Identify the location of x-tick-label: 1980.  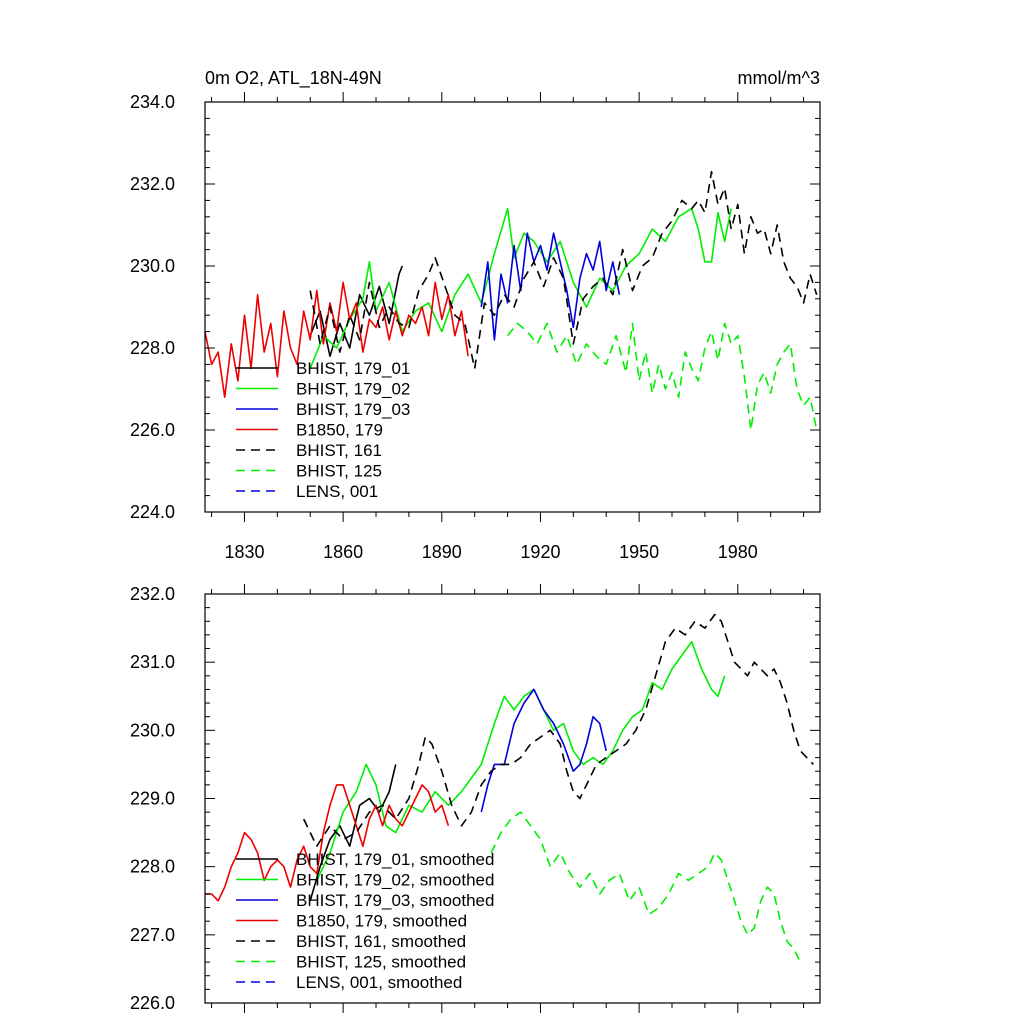
(738, 552).